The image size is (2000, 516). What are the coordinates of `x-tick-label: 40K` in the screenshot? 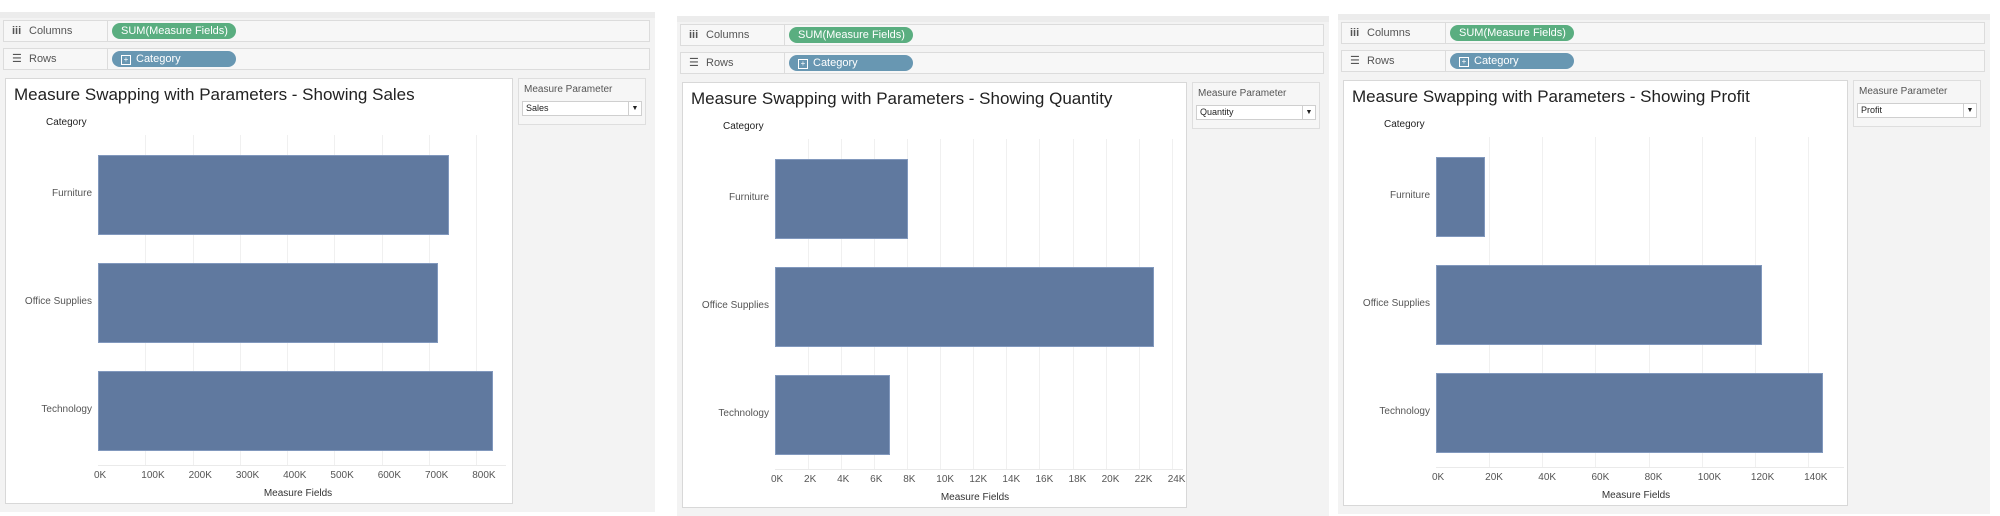 It's located at (1547, 477).